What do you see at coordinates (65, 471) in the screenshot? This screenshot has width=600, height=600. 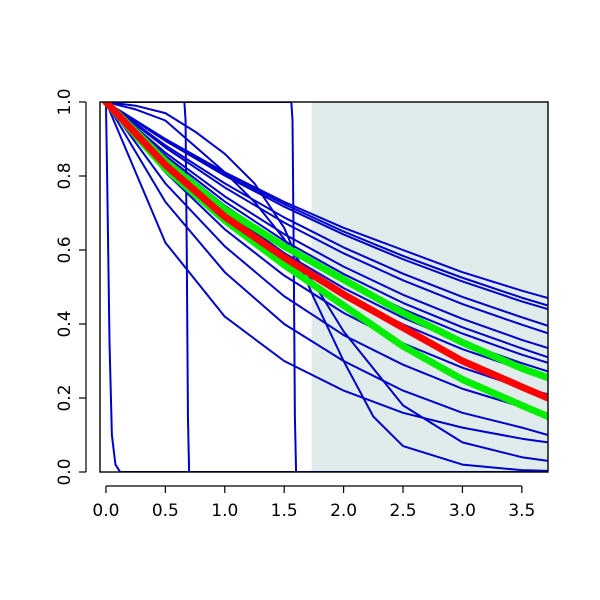 I see `y-tick-label: 0.0` at bounding box center [65, 471].